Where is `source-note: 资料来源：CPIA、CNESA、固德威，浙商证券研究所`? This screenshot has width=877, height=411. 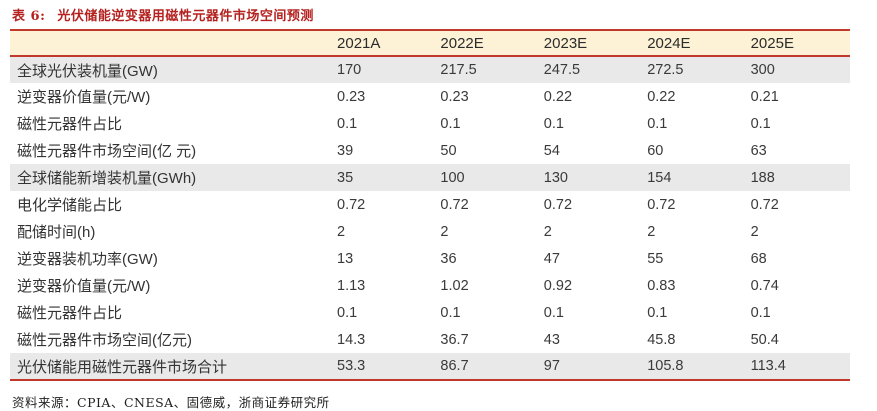
source-note: 资料来源：CPIA、CNESA、固德威，浙商证券研究所 is located at coordinates (171, 401).